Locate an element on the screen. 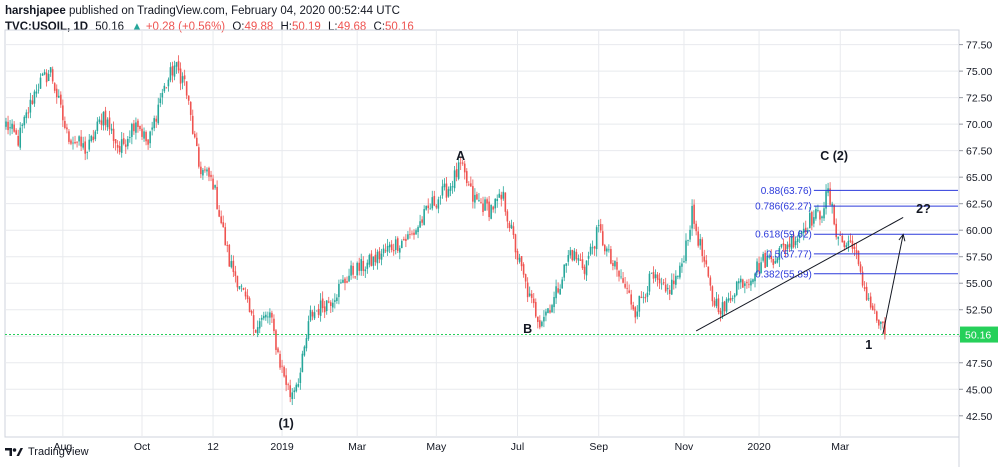  time-axis: Aug Oct 12 2019 Mar May Jul Sep Nov 2020 Mar is located at coordinates (452, 447).